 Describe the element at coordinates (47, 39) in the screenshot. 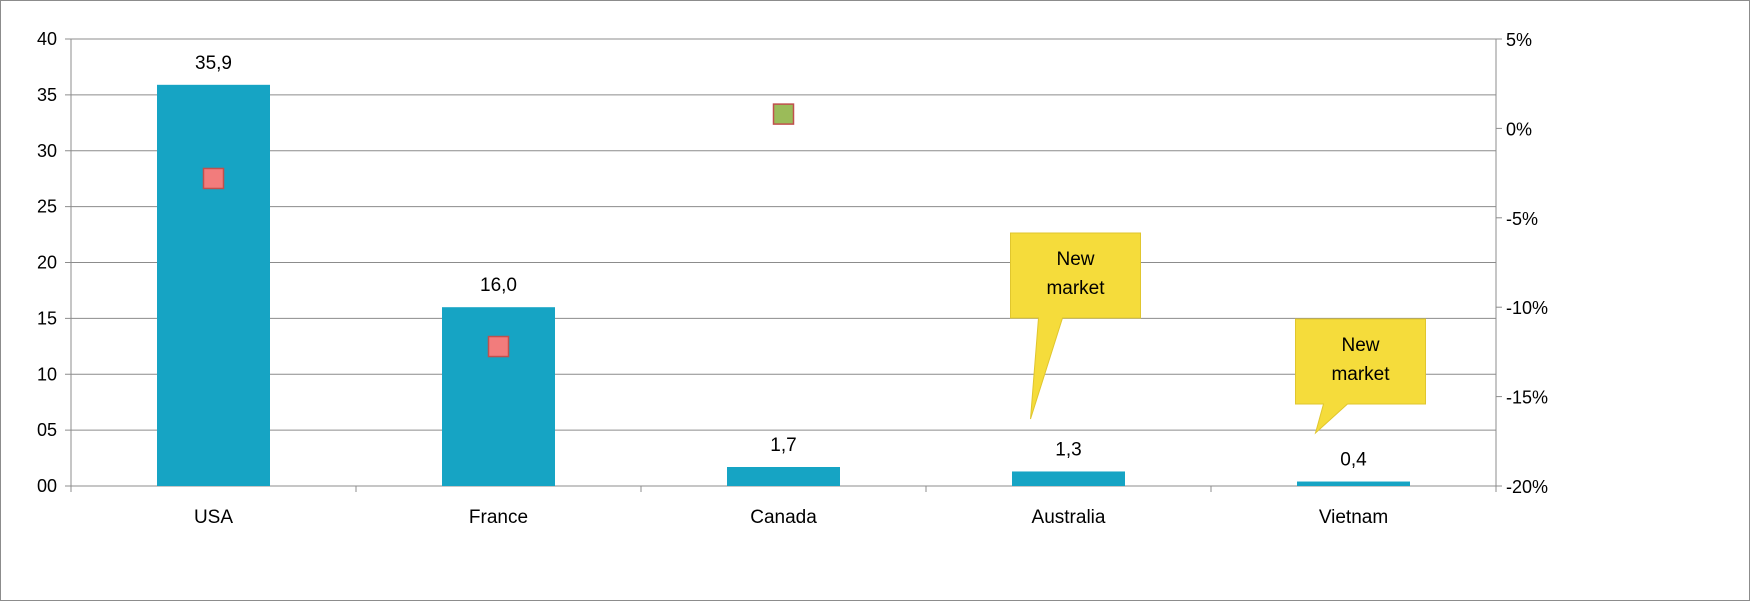

I see `y-tick-label: 40` at that location.